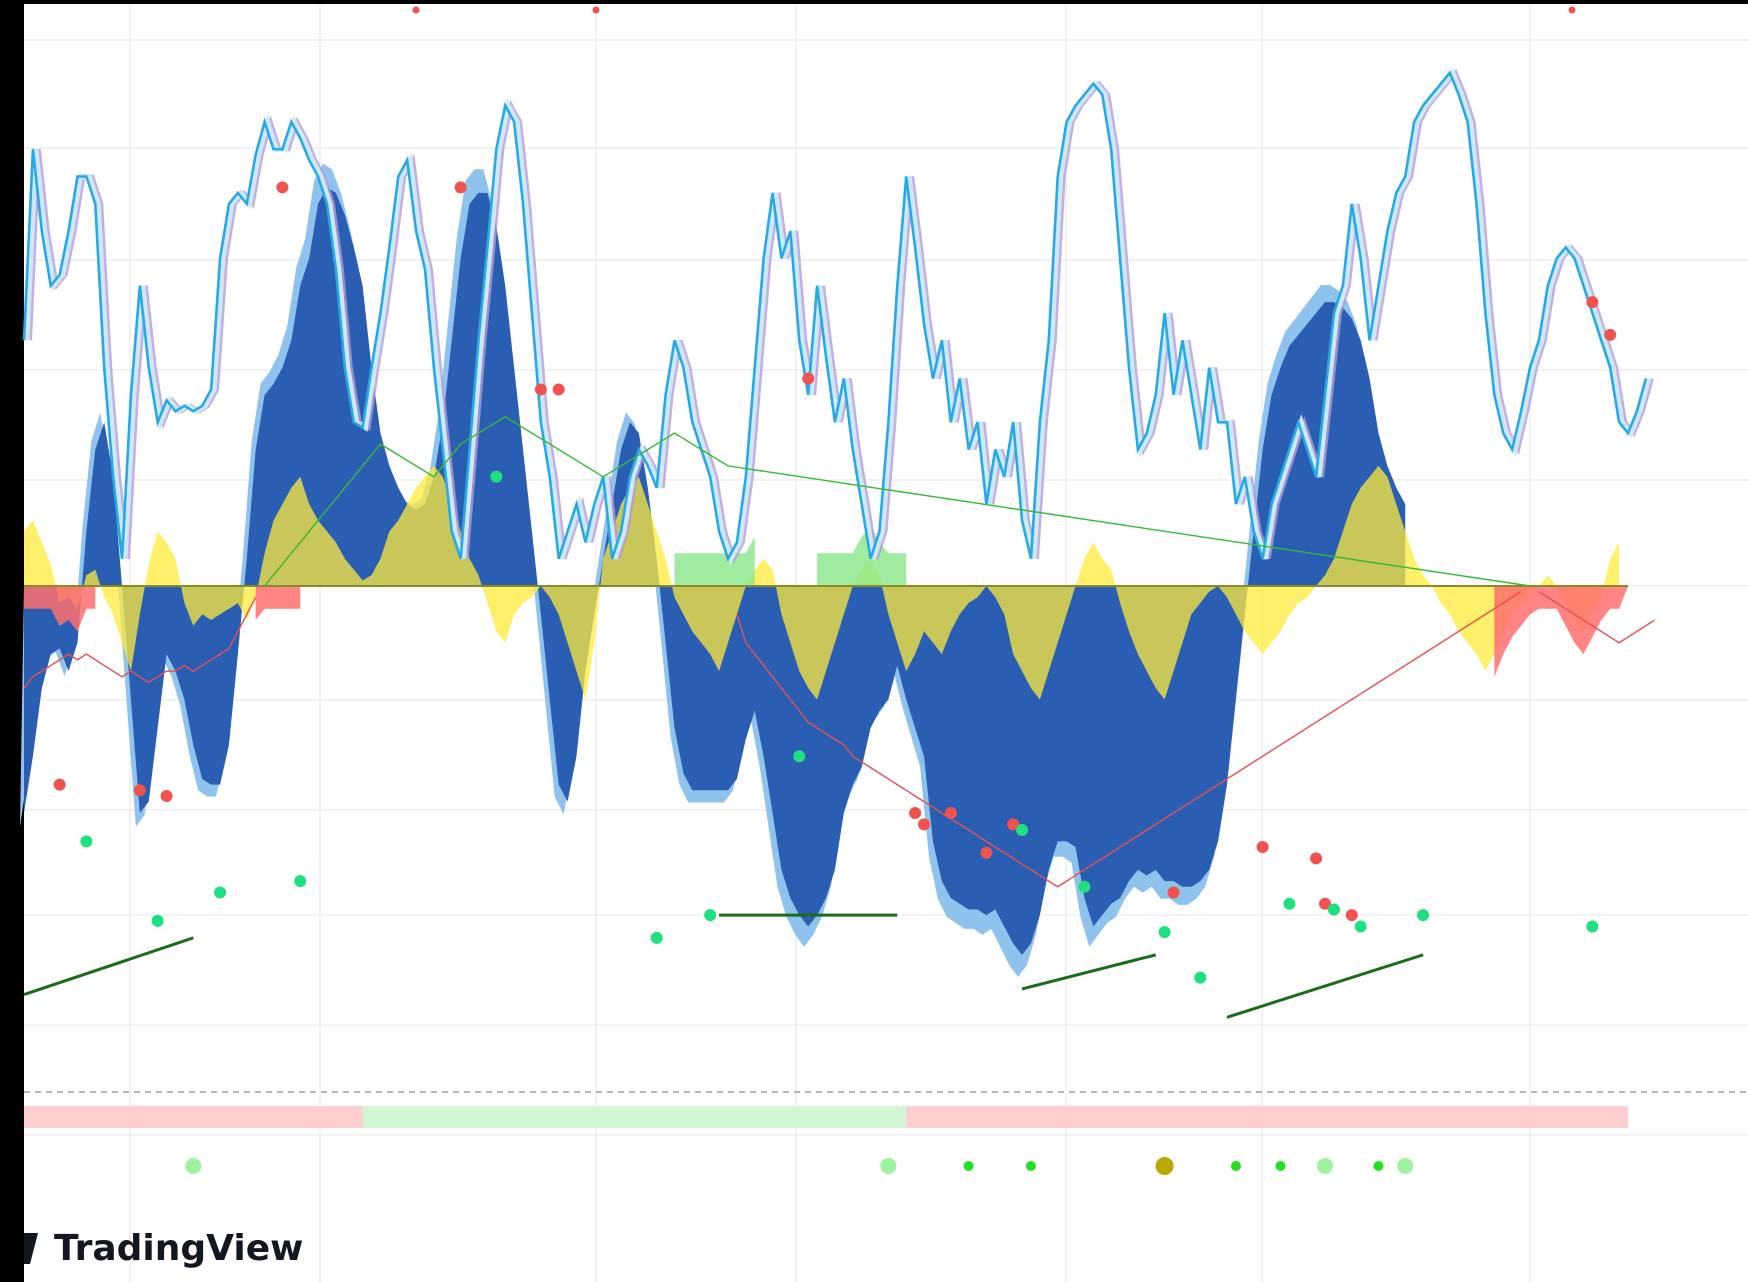 The height and width of the screenshot is (1282, 1748). I want to click on logo-text: TradingView, so click(178, 1248).